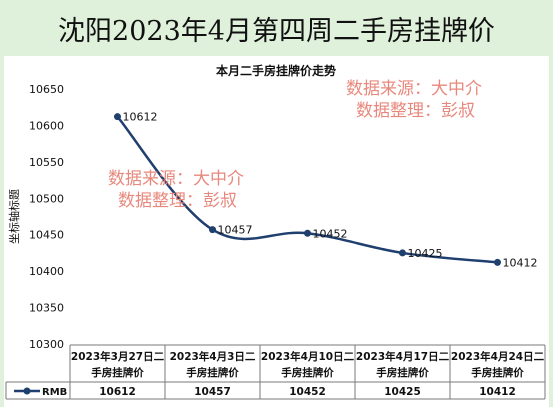  I want to click on y-tick-label: 10400, so click(46, 271).